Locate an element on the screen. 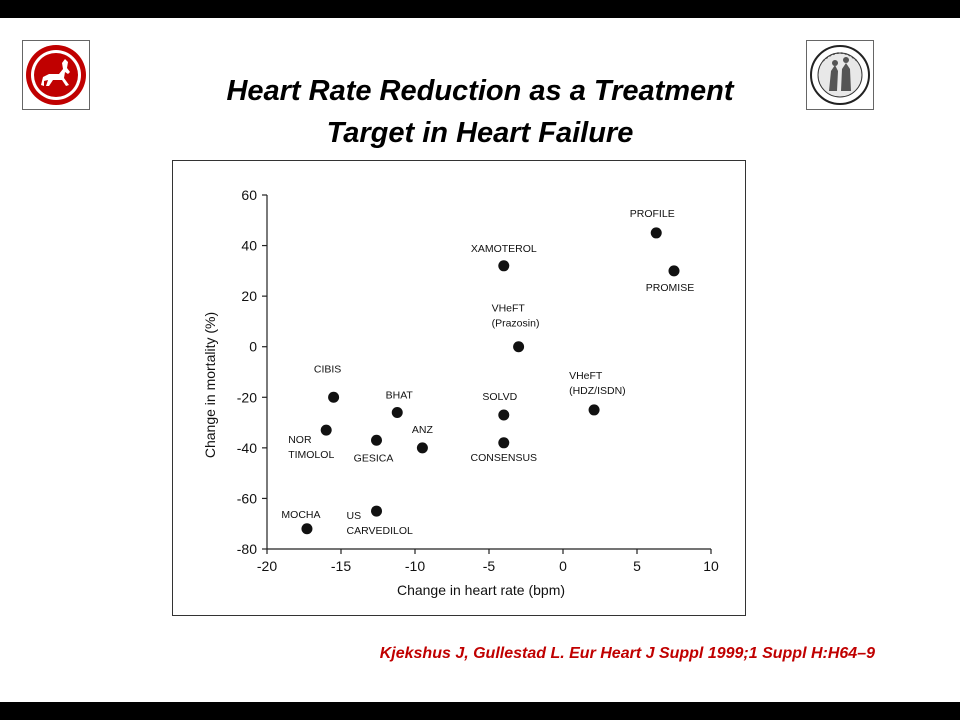 The width and height of the screenshot is (960, 720). slide-title-line-1: Heart Rate Reduction as a Treatment is located at coordinates (480, 91).